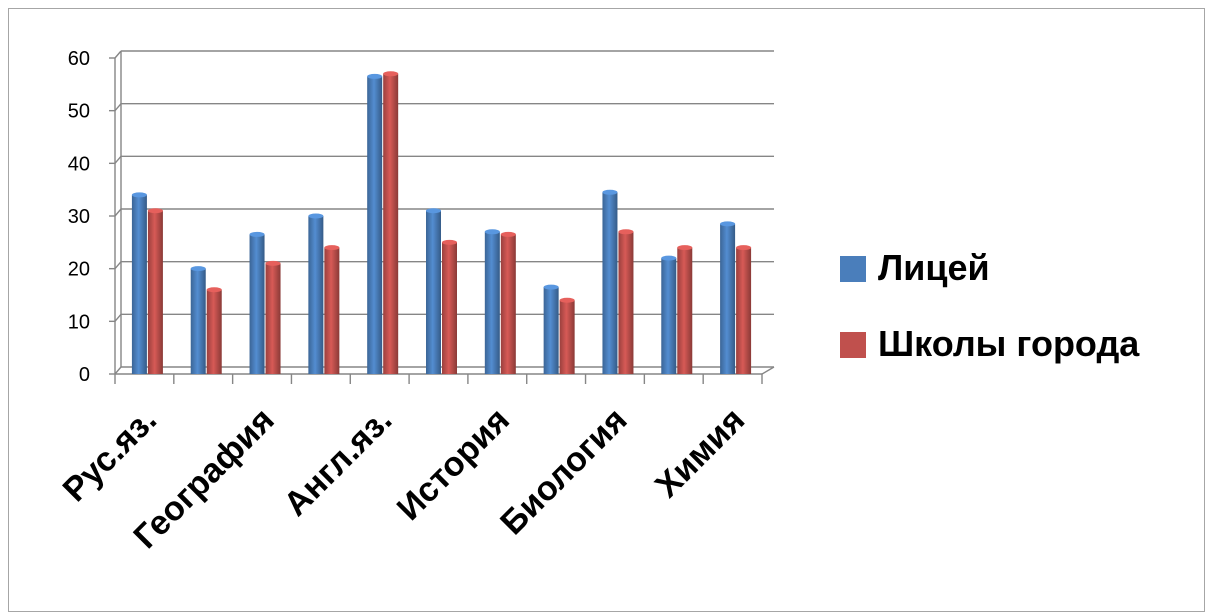  I want to click on x-tick-label: Биология, so click(563, 471).